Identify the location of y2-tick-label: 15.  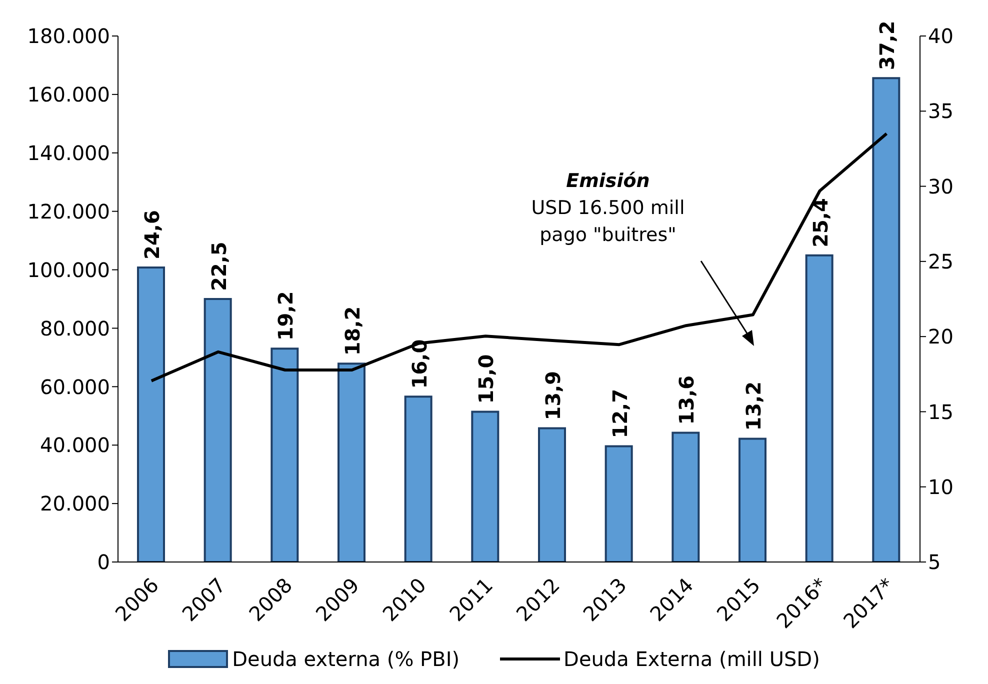
(941, 412).